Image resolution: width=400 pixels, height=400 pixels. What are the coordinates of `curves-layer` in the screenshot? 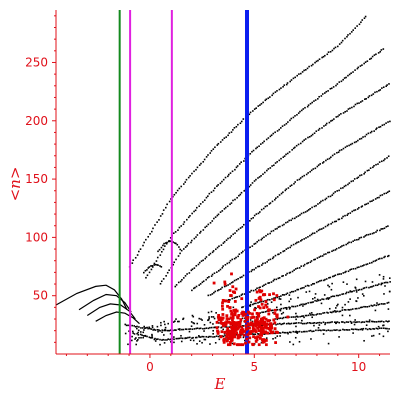 It's located at (97, 304).